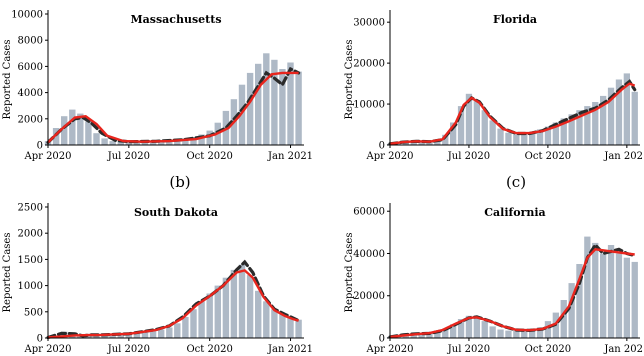 The height and width of the screenshot is (356, 644). I want to click on y-tick-label: 500, so click(33, 312).